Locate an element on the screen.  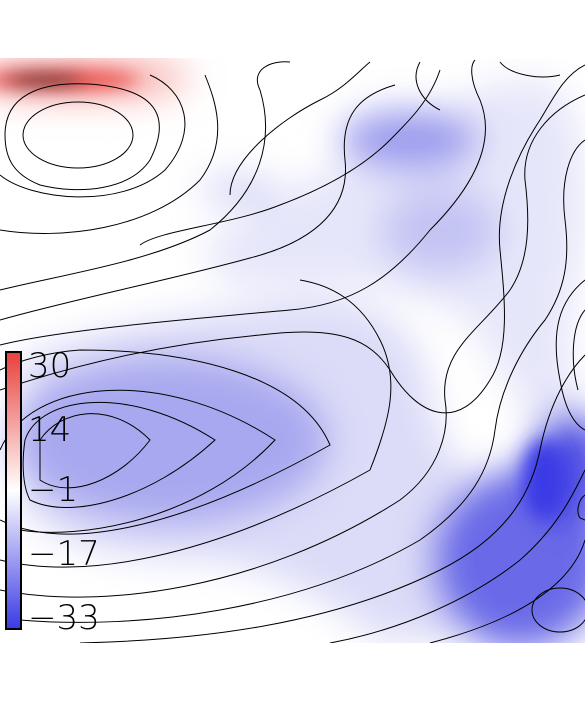
colorbar-tick-label: −1 is located at coordinates (53, 490).